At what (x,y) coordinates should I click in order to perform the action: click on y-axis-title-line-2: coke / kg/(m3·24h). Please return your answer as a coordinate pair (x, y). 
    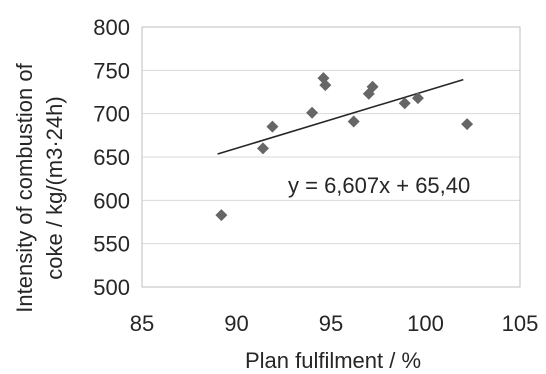
    Looking at the image, I should click on (54, 187).